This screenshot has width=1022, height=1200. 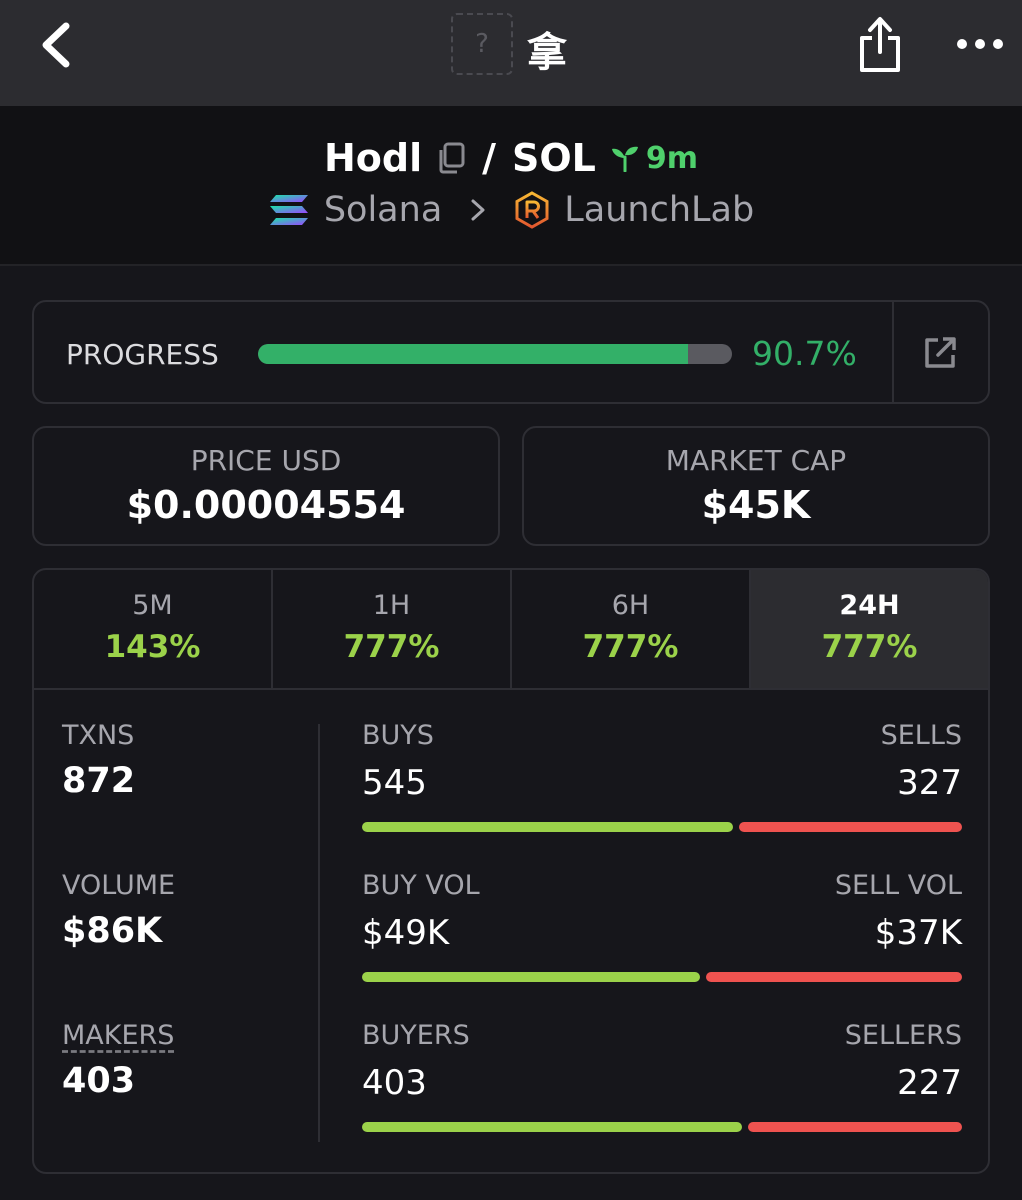 What do you see at coordinates (119, 885) in the screenshot?
I see `volume-label: VOLUME` at bounding box center [119, 885].